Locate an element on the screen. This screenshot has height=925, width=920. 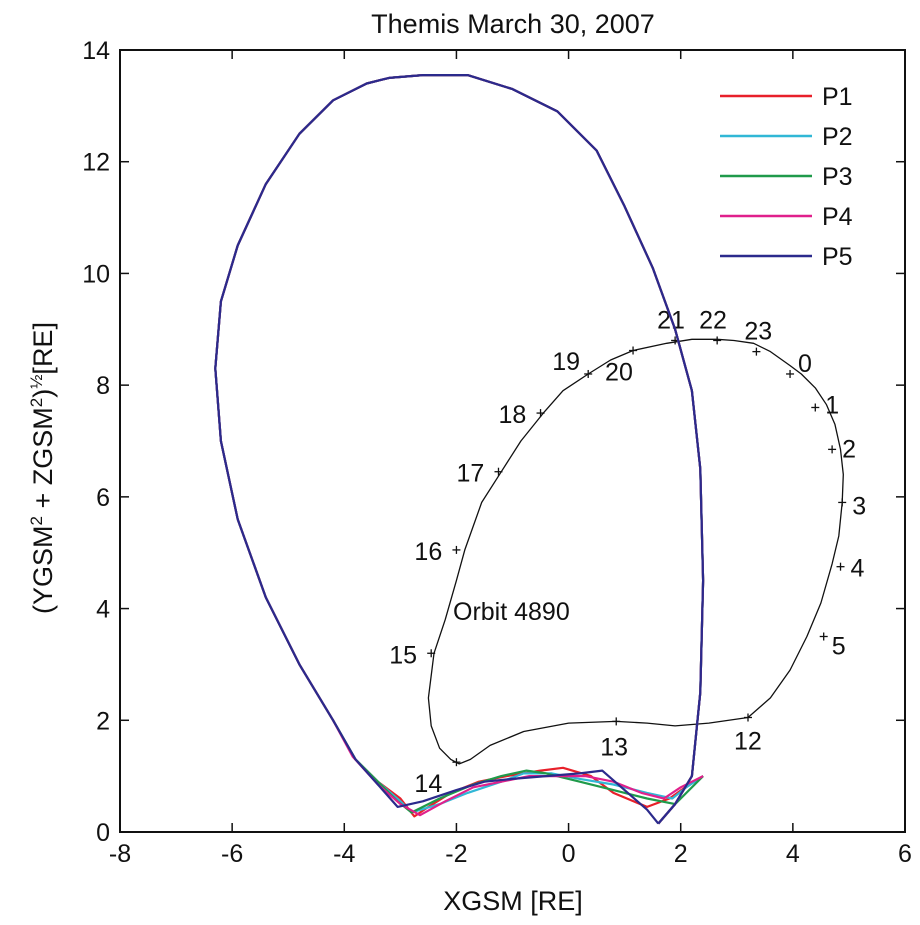
hour-label: 22 is located at coordinates (713, 320).